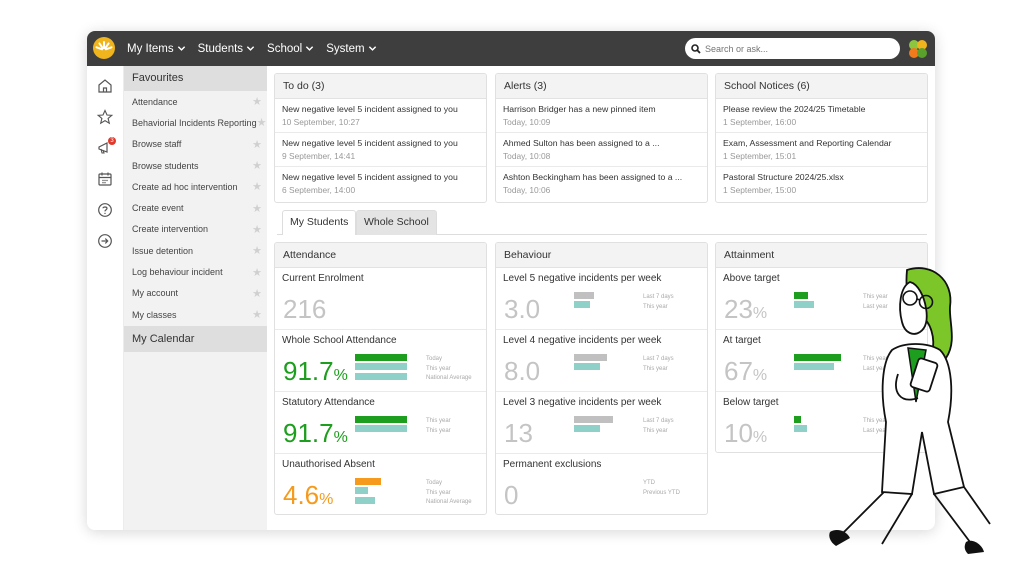 The image size is (1024, 576). I want to click on legend-label: Last year, so click(875, 306).